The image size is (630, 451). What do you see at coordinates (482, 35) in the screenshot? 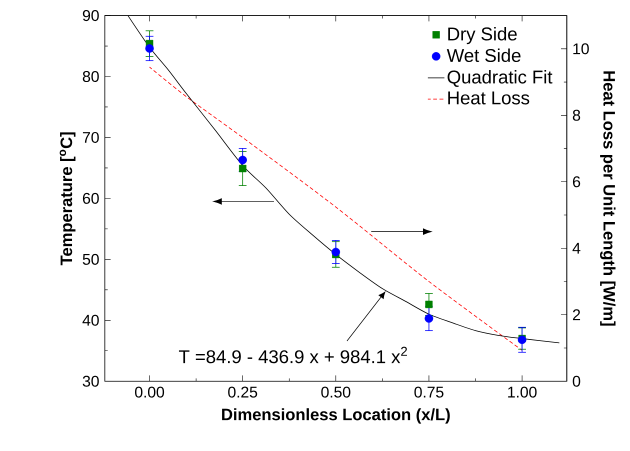
I see `legend-label: Dry Side` at bounding box center [482, 35].